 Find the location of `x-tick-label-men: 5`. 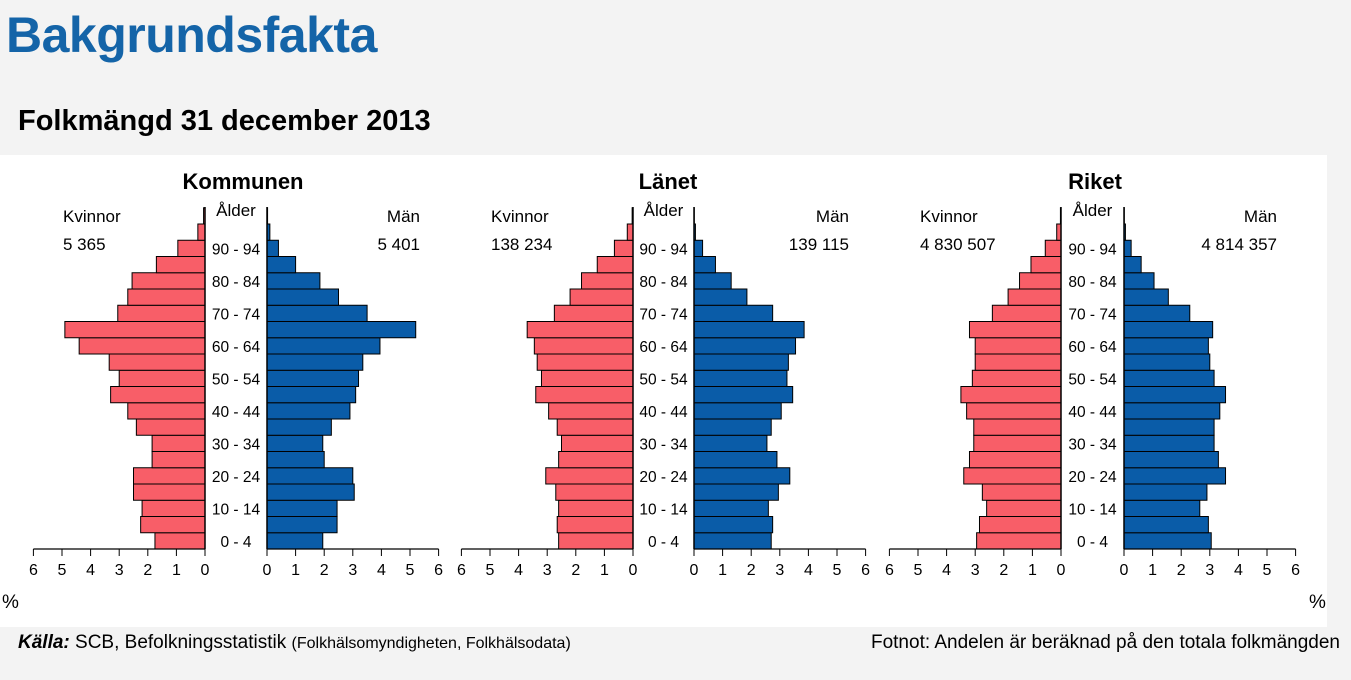

x-tick-label-men: 5 is located at coordinates (410, 570).